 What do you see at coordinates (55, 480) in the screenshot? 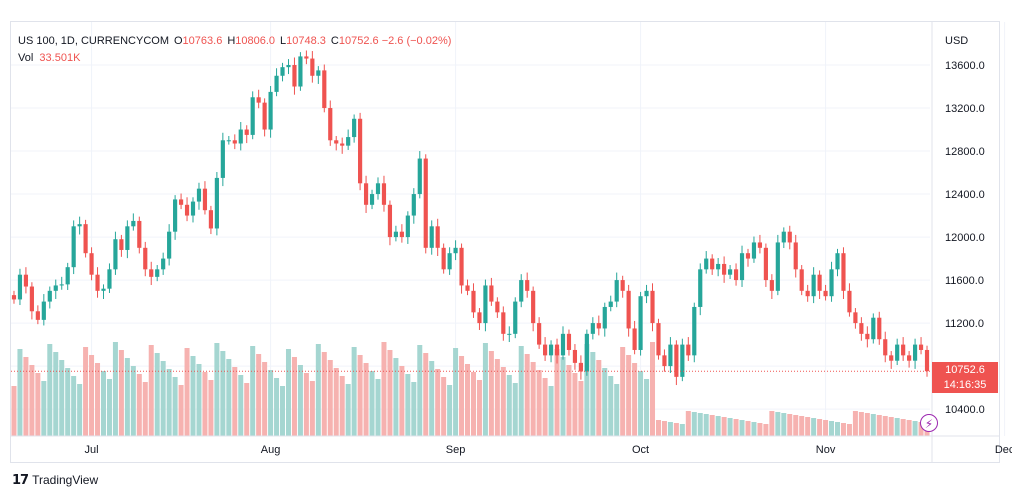
I see `branding: 𝟭𝟳 TradingView` at bounding box center [55, 480].